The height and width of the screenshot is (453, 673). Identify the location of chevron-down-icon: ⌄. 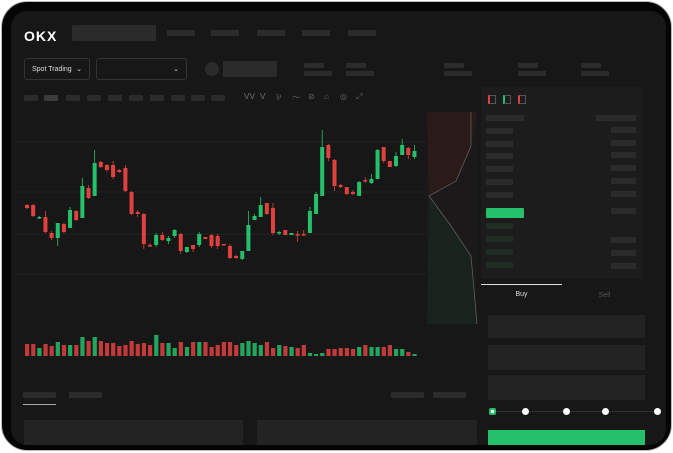
(79, 69).